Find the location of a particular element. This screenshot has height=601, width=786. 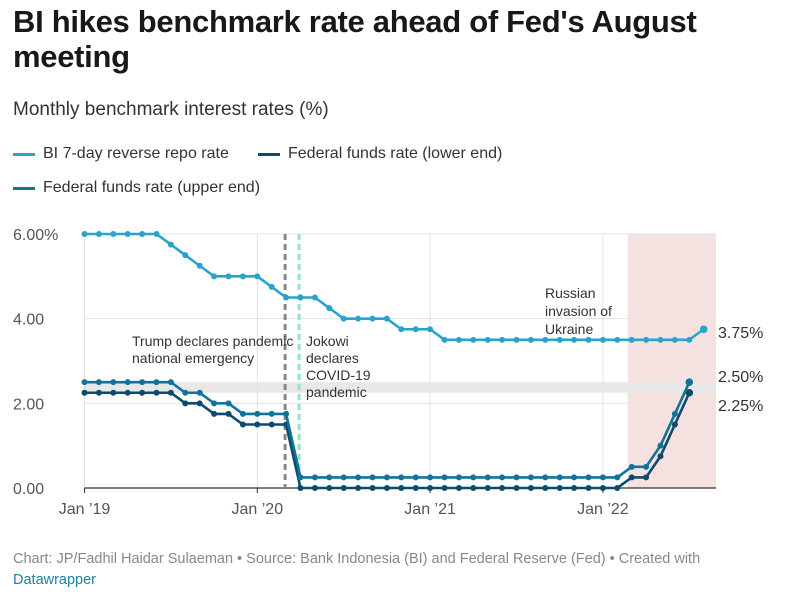

annotation-trump: national emergency is located at coordinates (193, 358).